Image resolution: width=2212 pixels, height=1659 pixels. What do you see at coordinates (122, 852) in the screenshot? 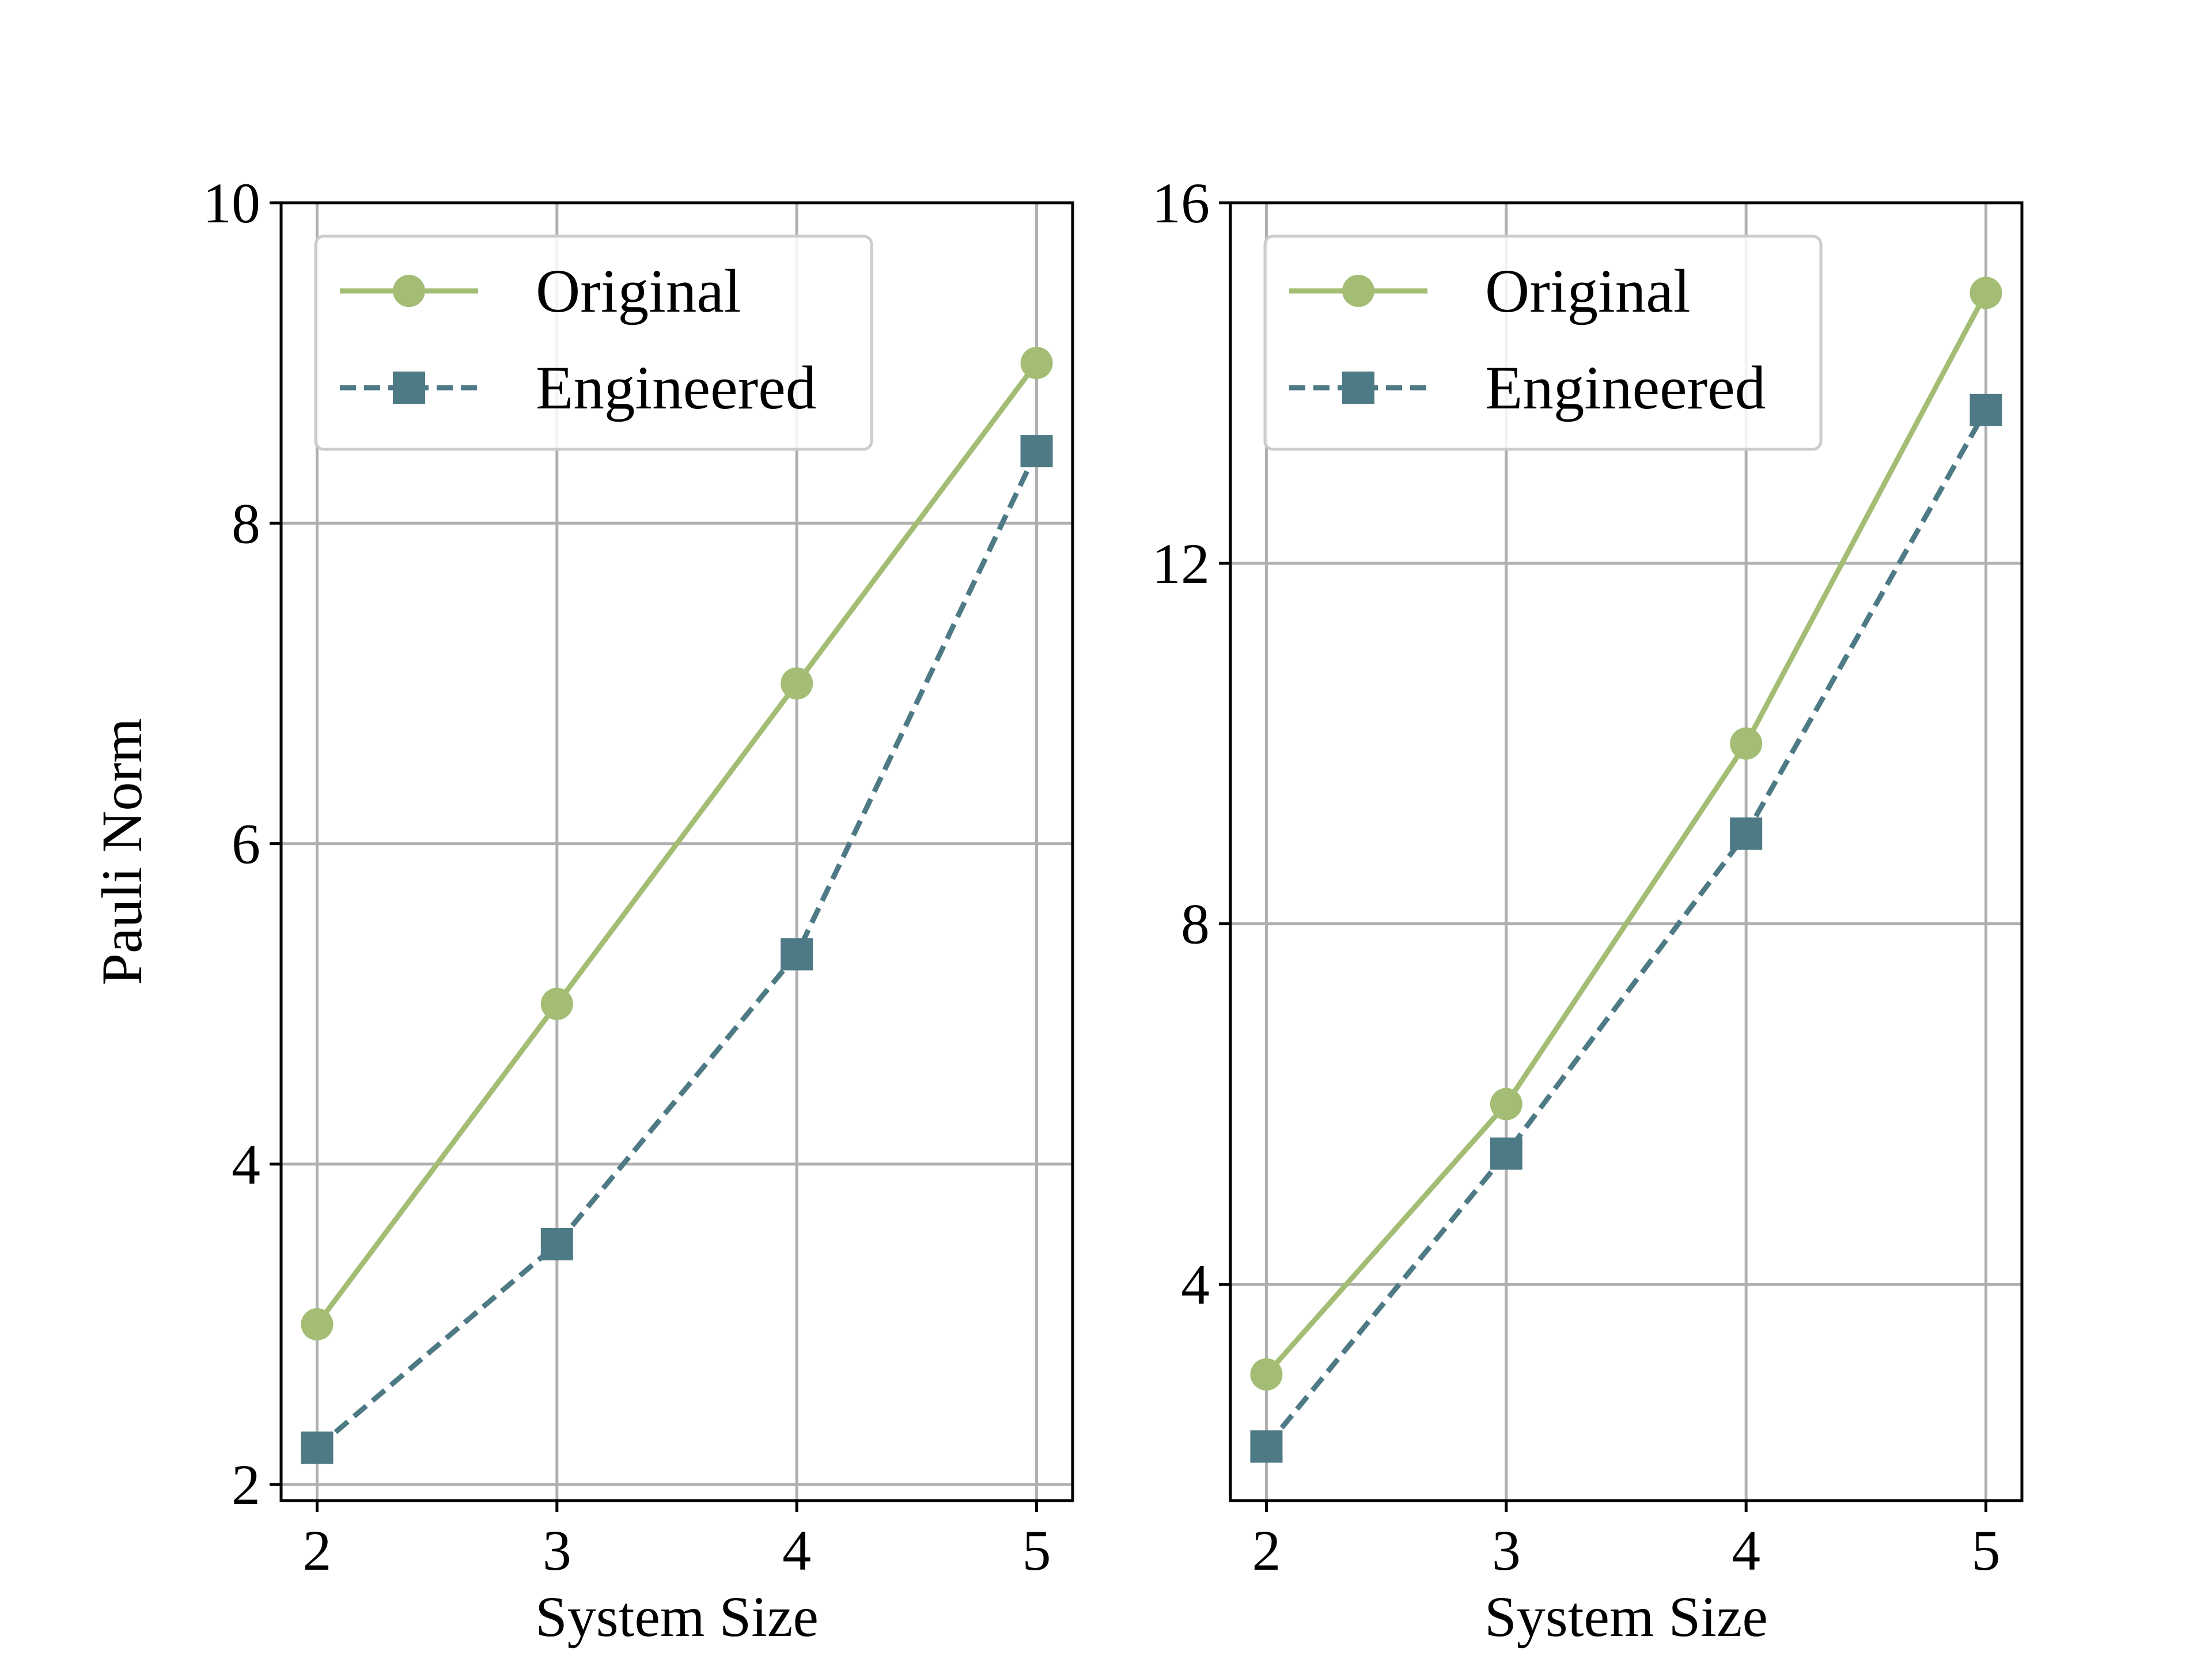
I see `y-axis-label: Pauli Norm` at bounding box center [122, 852].